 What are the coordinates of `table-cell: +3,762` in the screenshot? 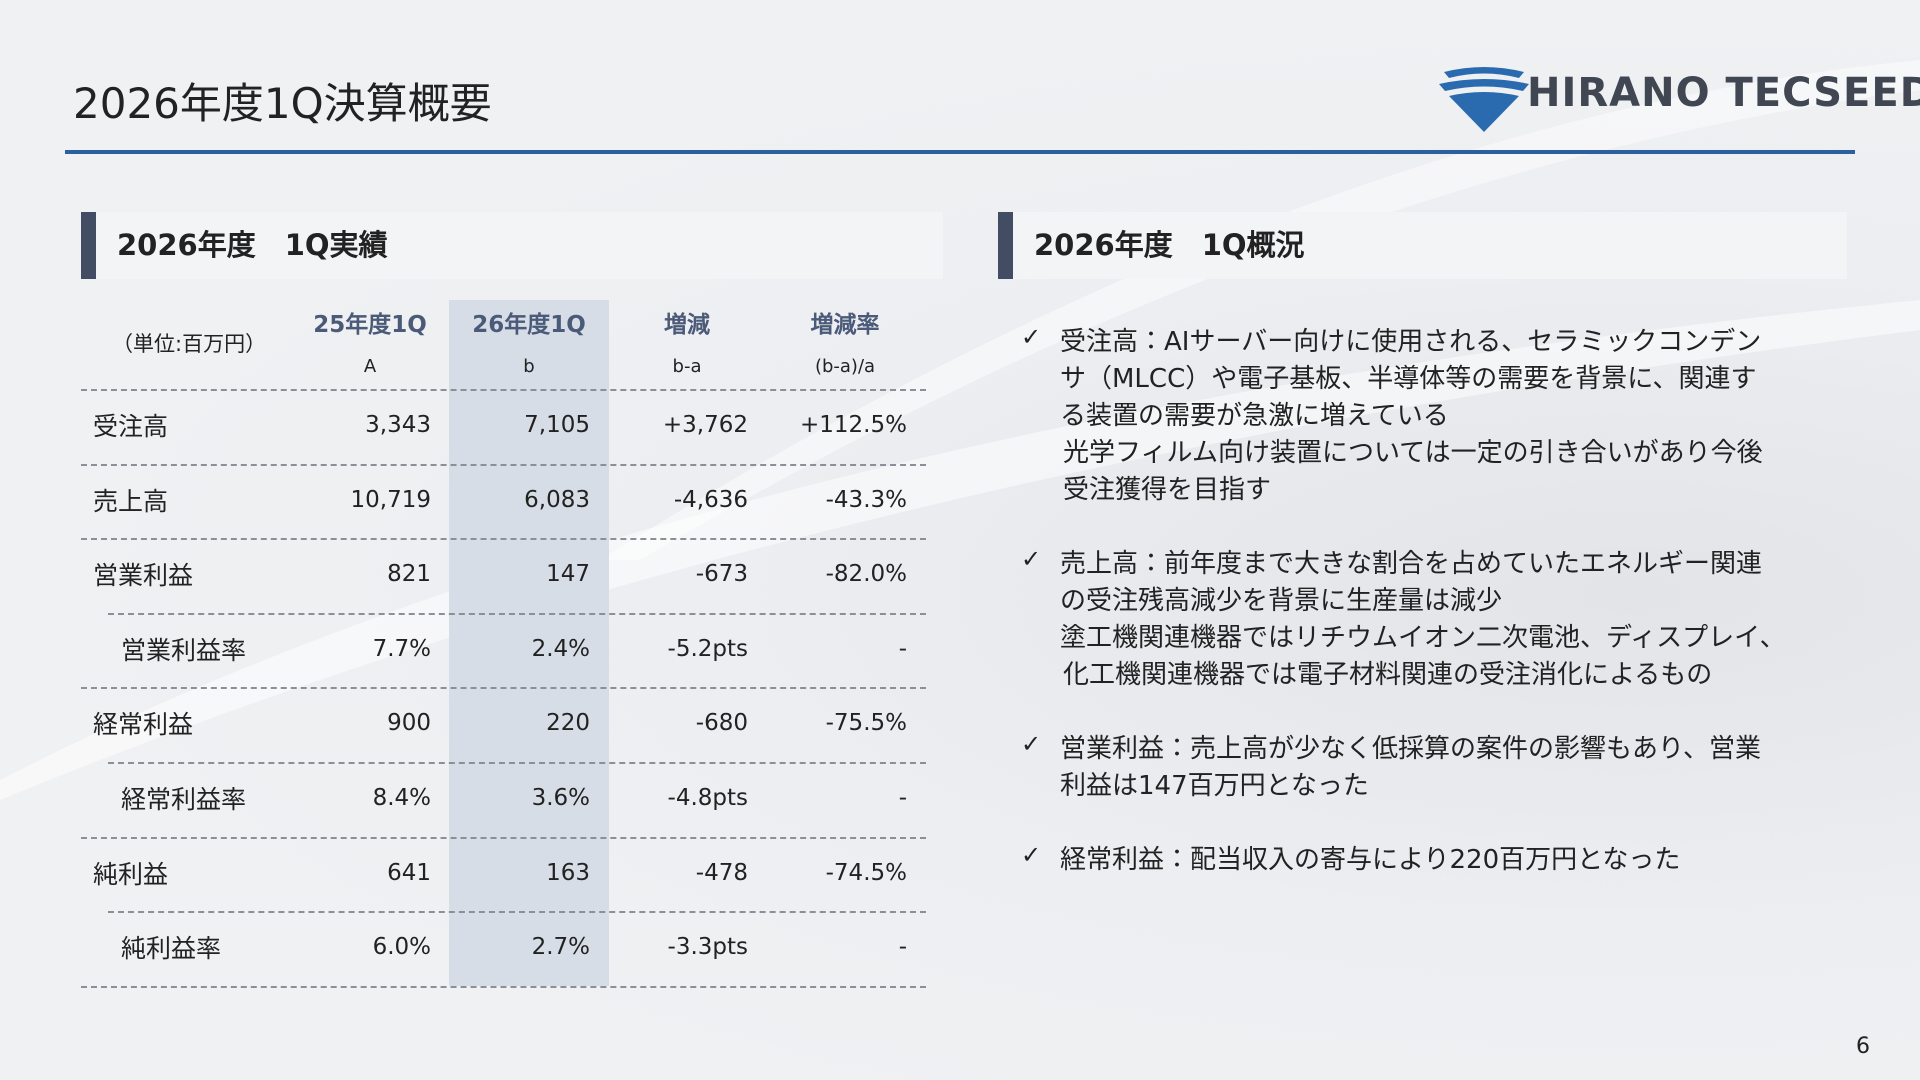 It's located at (705, 425).